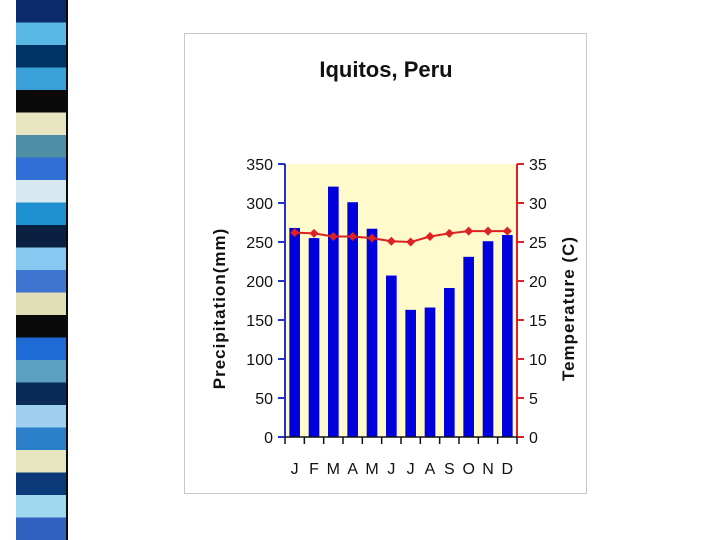  What do you see at coordinates (219, 309) in the screenshot?
I see `y-axis-title: Precipitation(mm)` at bounding box center [219, 309].